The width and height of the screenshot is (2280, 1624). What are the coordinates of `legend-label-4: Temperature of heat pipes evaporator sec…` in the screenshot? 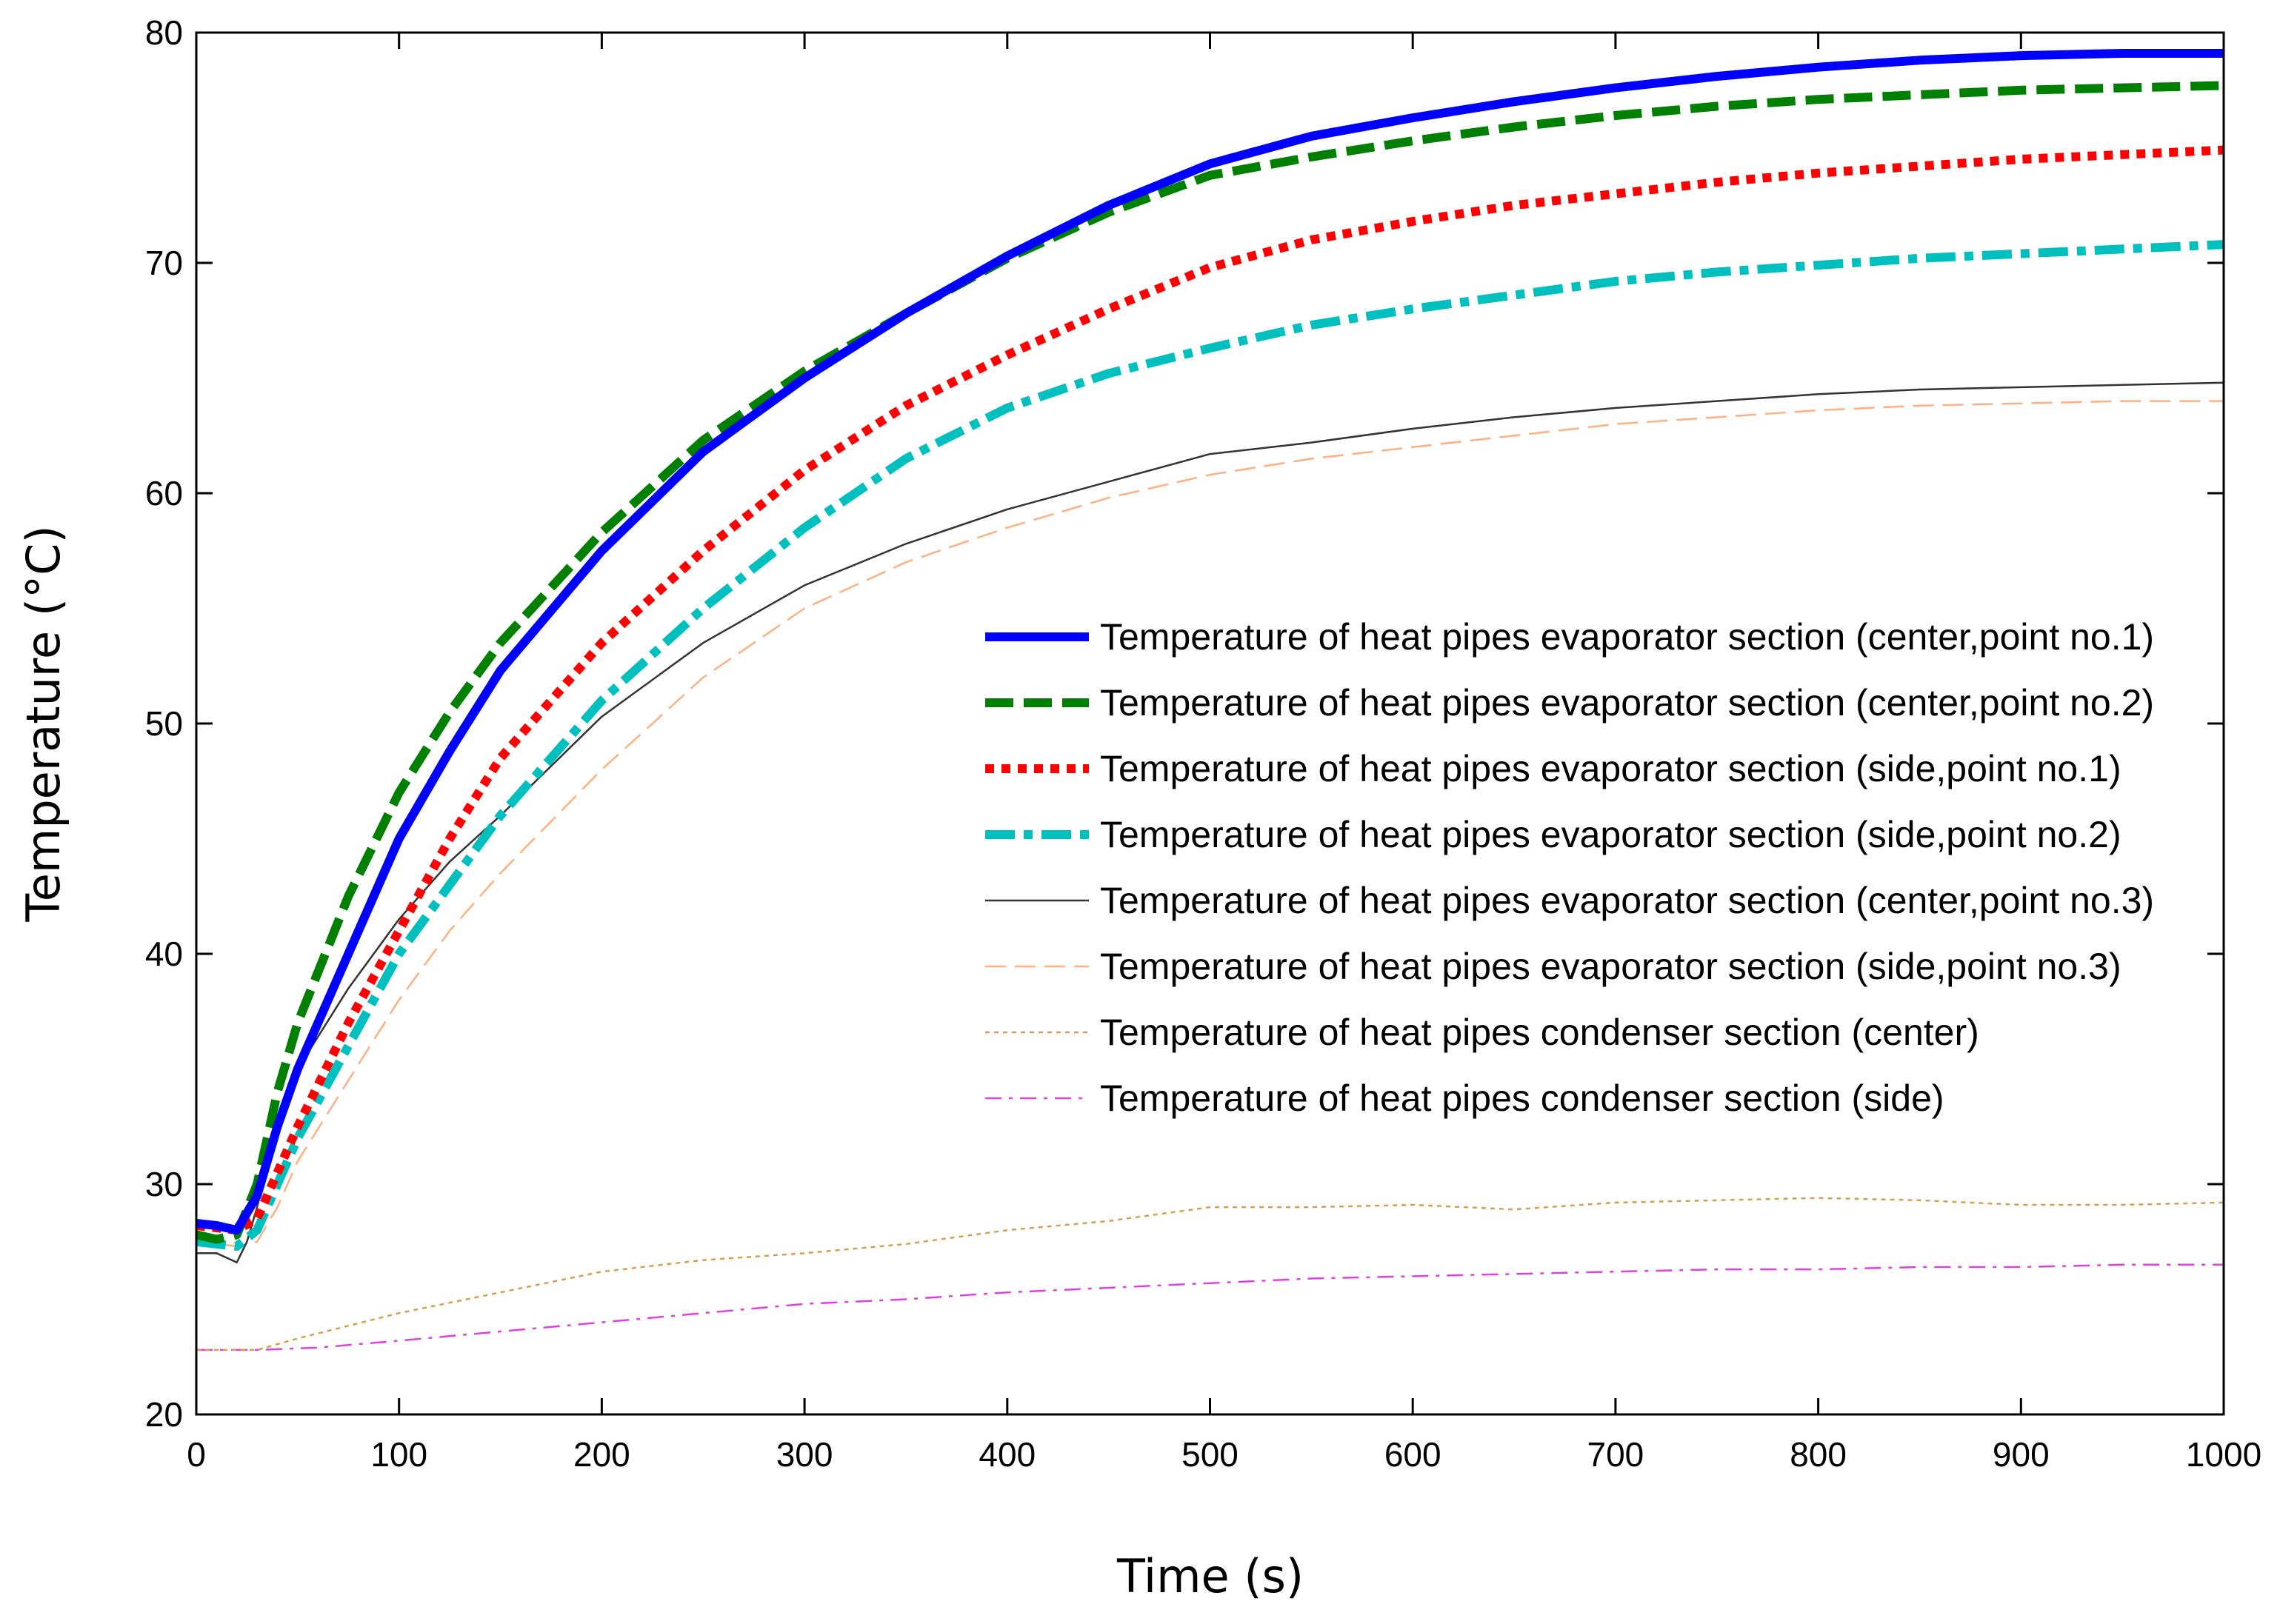 It's located at (1610, 834).